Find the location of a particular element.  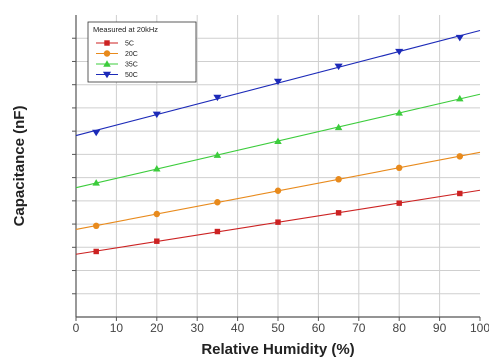

x-tick-label: 20 is located at coordinates (157, 328).